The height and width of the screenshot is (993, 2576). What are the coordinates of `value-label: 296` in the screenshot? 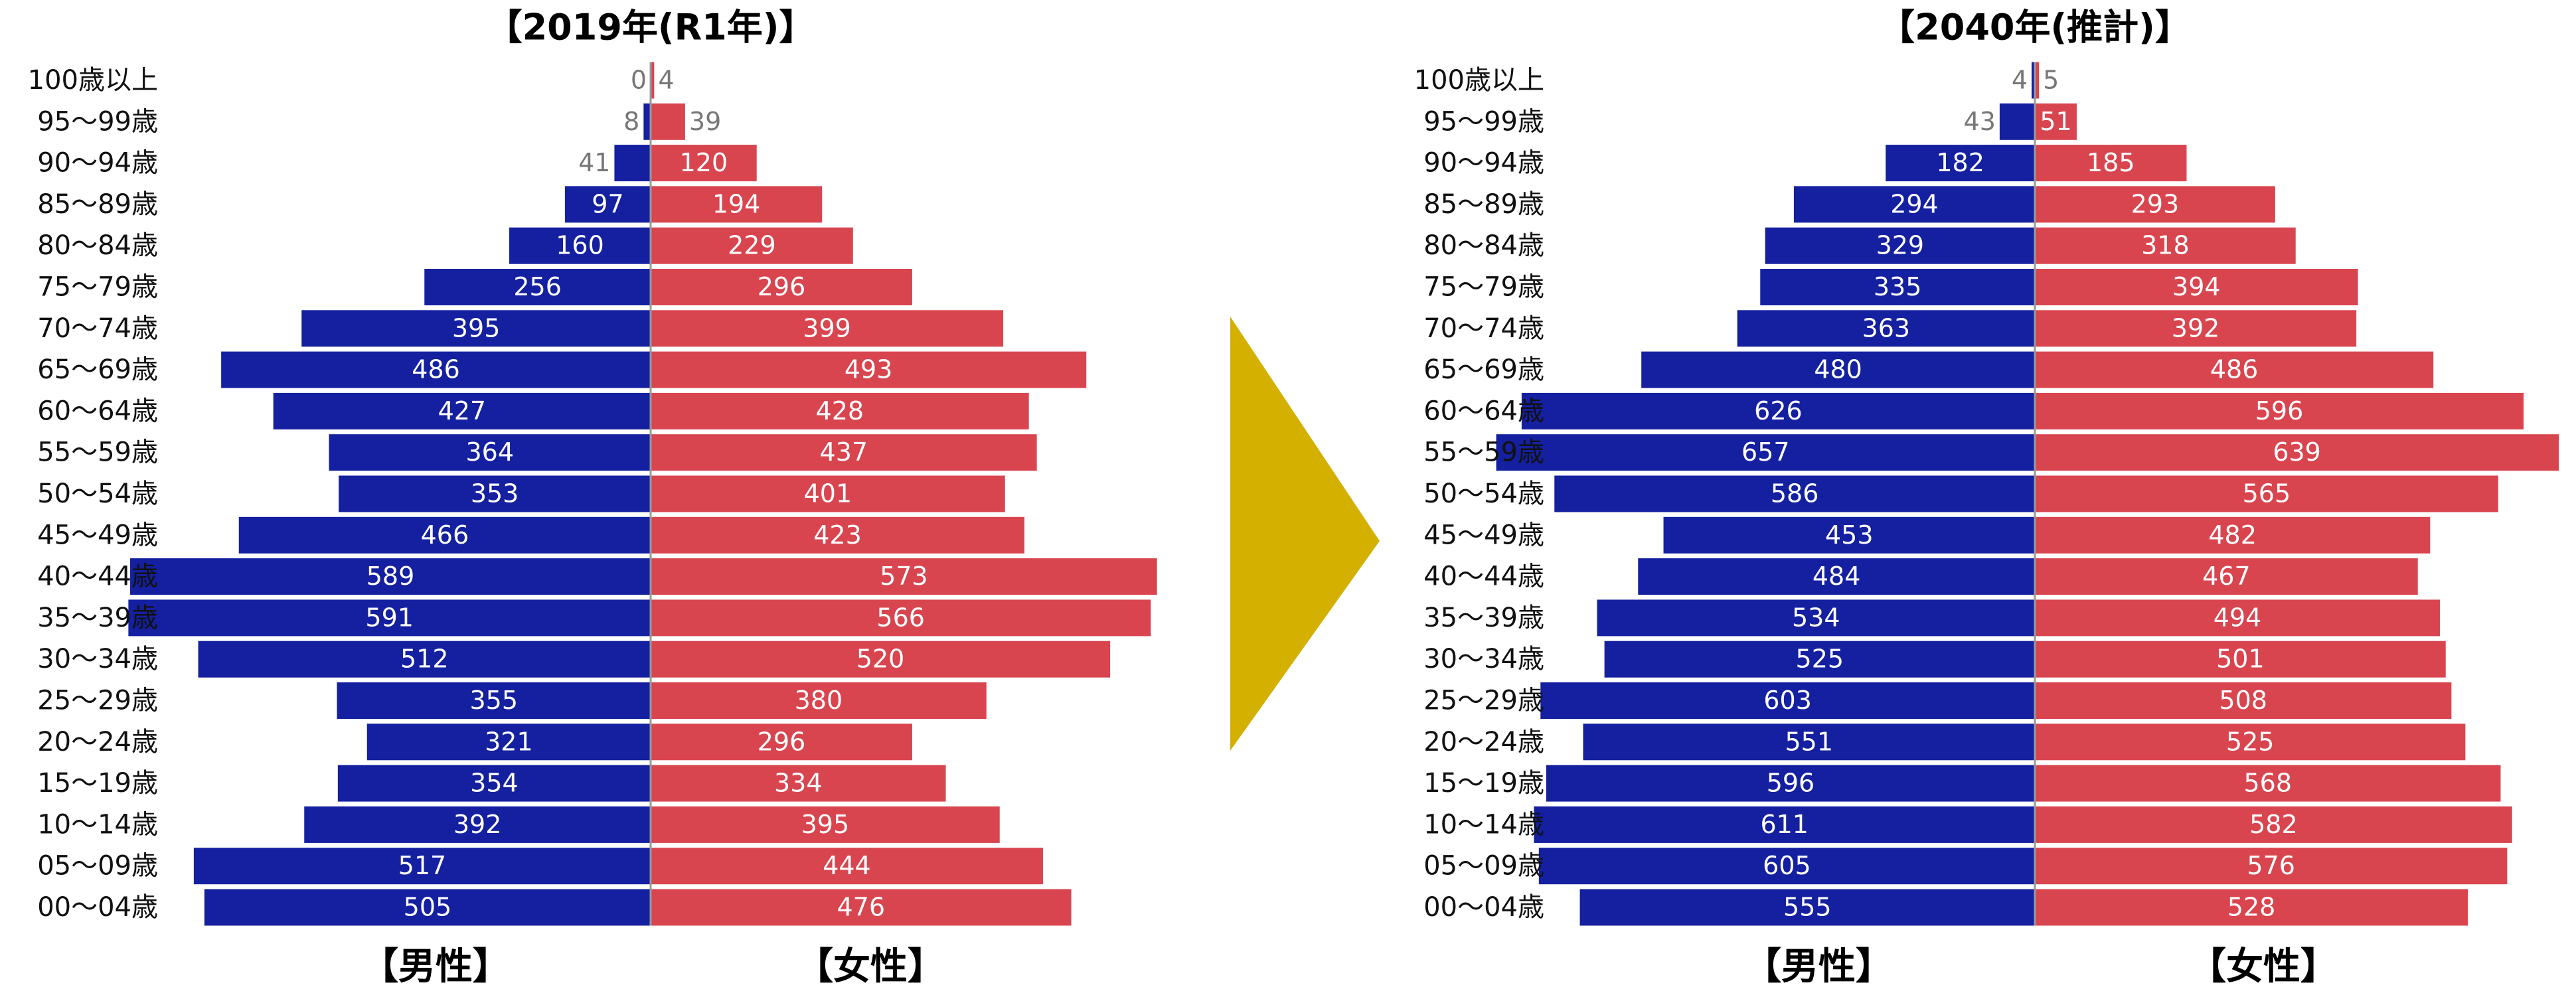 It's located at (782, 286).